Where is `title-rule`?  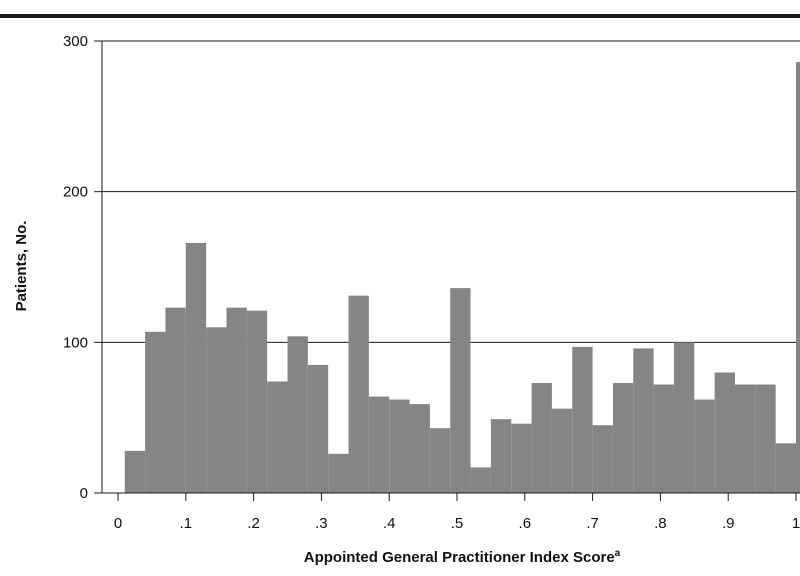 title-rule is located at coordinates (400, 16).